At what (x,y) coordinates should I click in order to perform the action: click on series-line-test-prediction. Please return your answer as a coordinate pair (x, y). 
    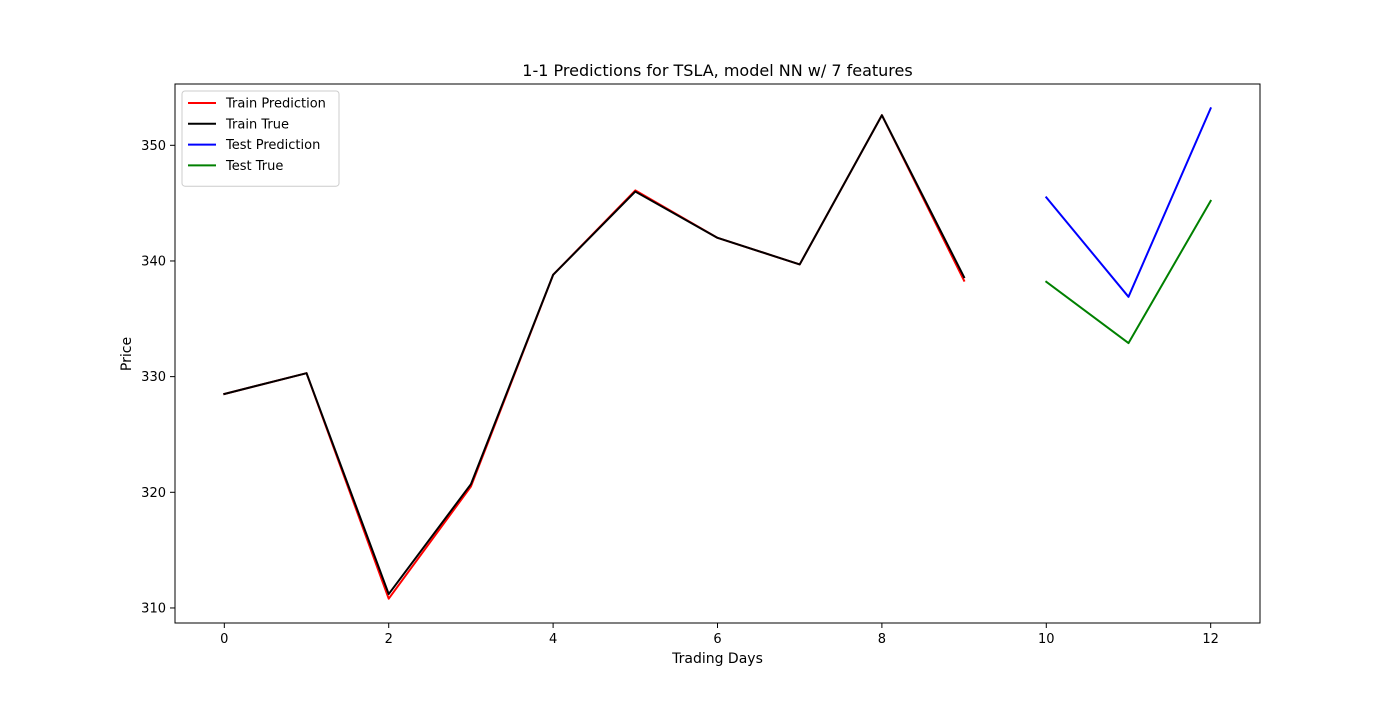
    Looking at the image, I should click on (1128, 202).